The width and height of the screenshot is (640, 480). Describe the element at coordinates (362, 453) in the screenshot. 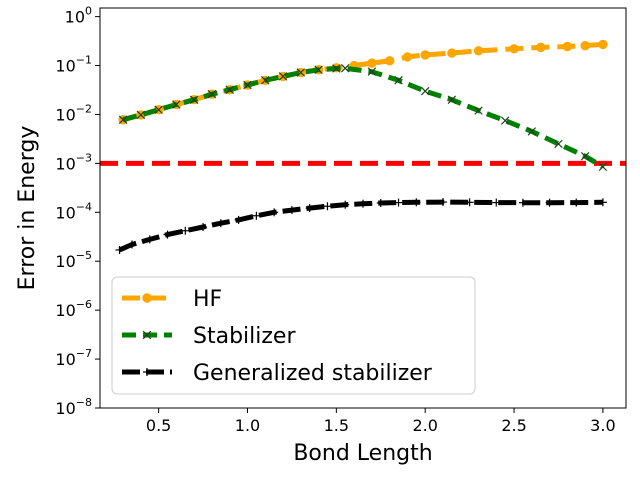

I see `x-axis-label: Bond Length` at that location.